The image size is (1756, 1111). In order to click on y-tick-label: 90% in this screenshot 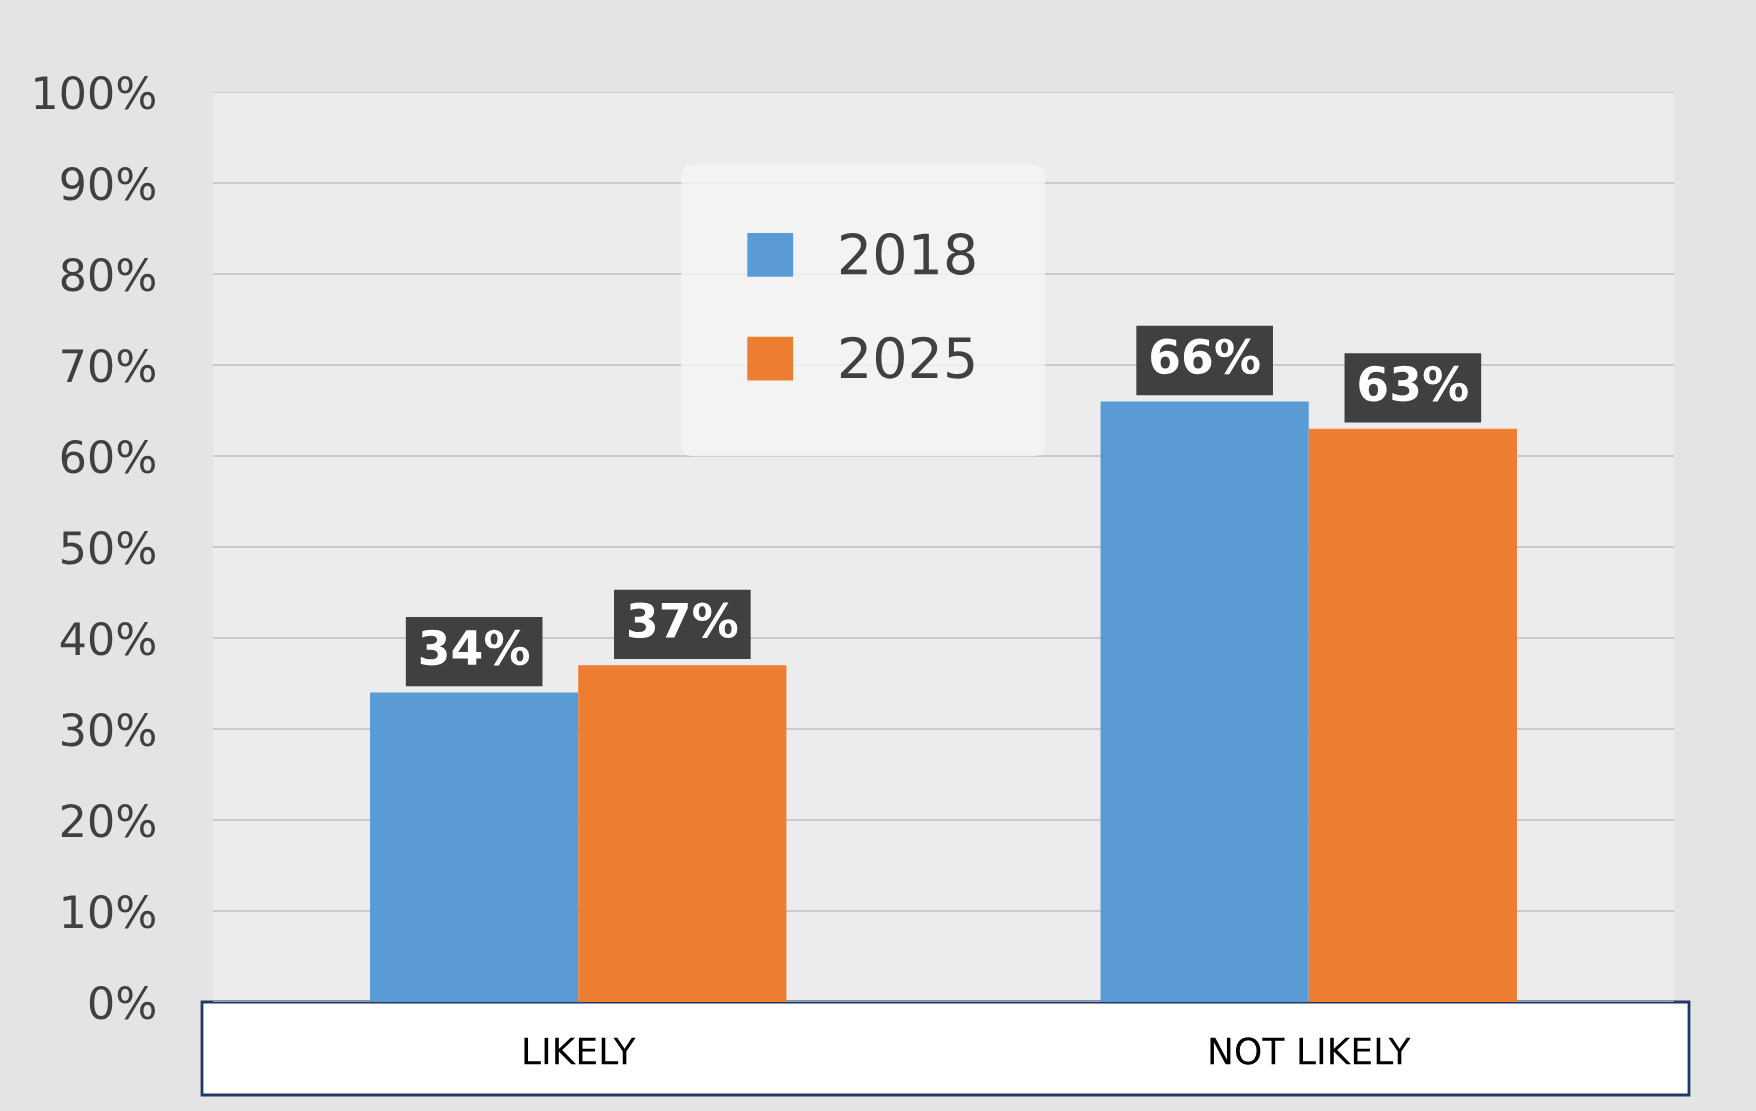, I will do `click(108, 183)`.